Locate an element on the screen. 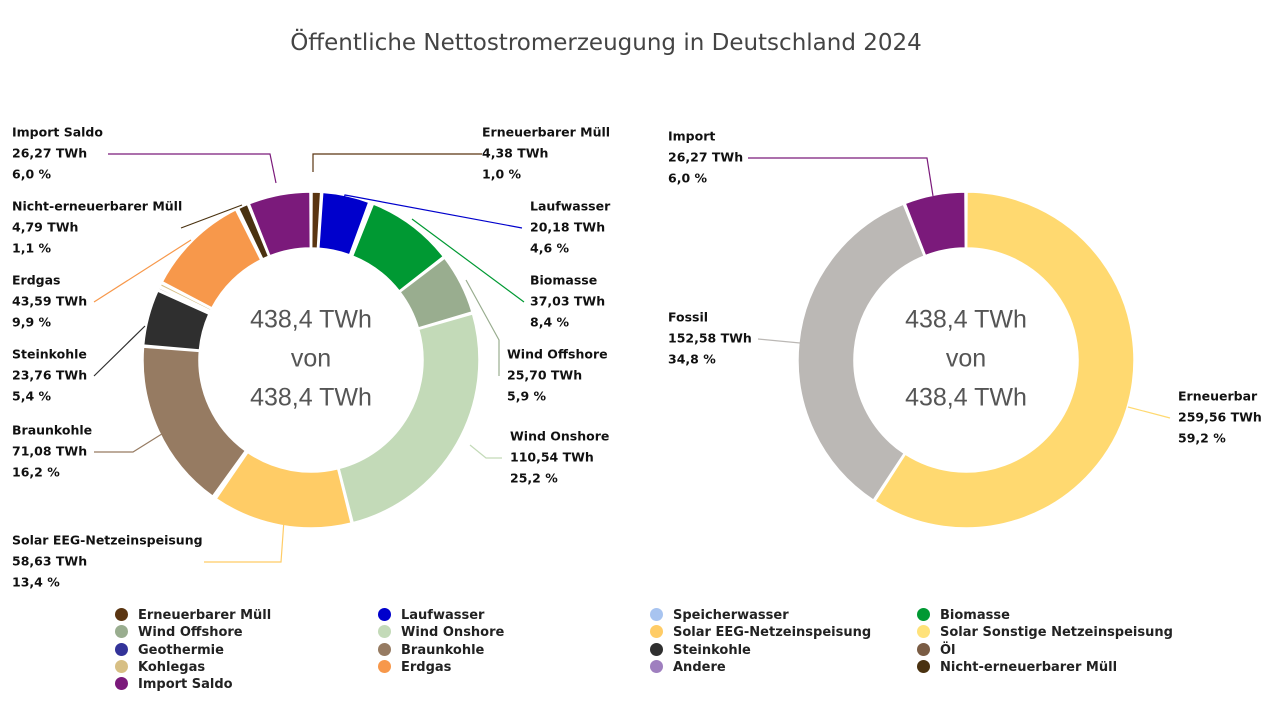 This screenshot has height=726, width=1280. data-label-wind-onshore-pct: 25,2 % is located at coordinates (534, 478).